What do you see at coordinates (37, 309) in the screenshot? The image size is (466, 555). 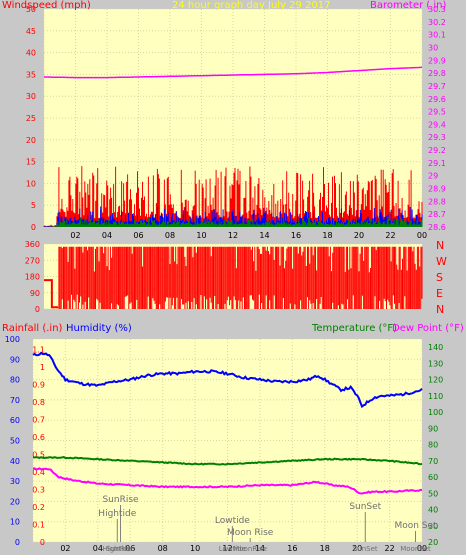 I see `direction-tick-label: 0` at bounding box center [37, 309].